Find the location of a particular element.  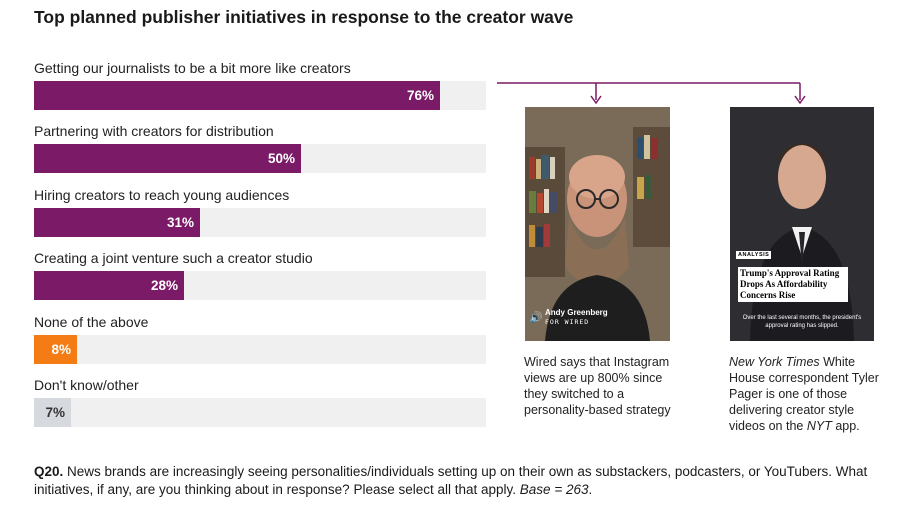

bar-value-label: 8% is located at coordinates (61, 349).